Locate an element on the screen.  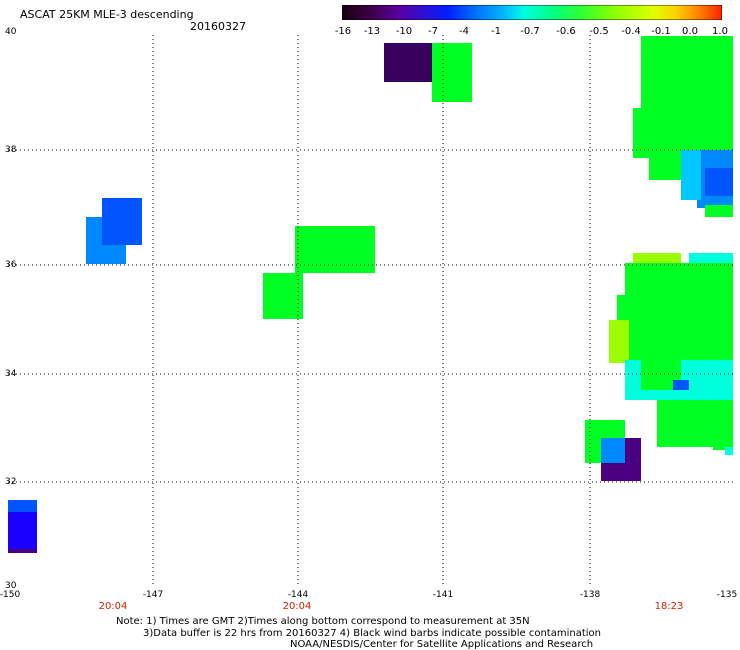
colorbar-label: -7 is located at coordinates (433, 31).